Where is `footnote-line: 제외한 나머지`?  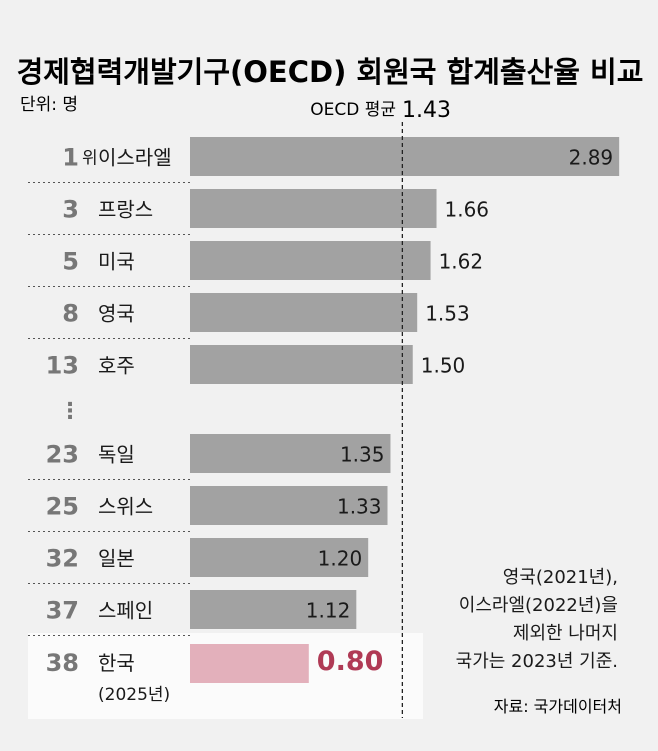
footnote-line: 제외한 나머지 is located at coordinates (565, 633).